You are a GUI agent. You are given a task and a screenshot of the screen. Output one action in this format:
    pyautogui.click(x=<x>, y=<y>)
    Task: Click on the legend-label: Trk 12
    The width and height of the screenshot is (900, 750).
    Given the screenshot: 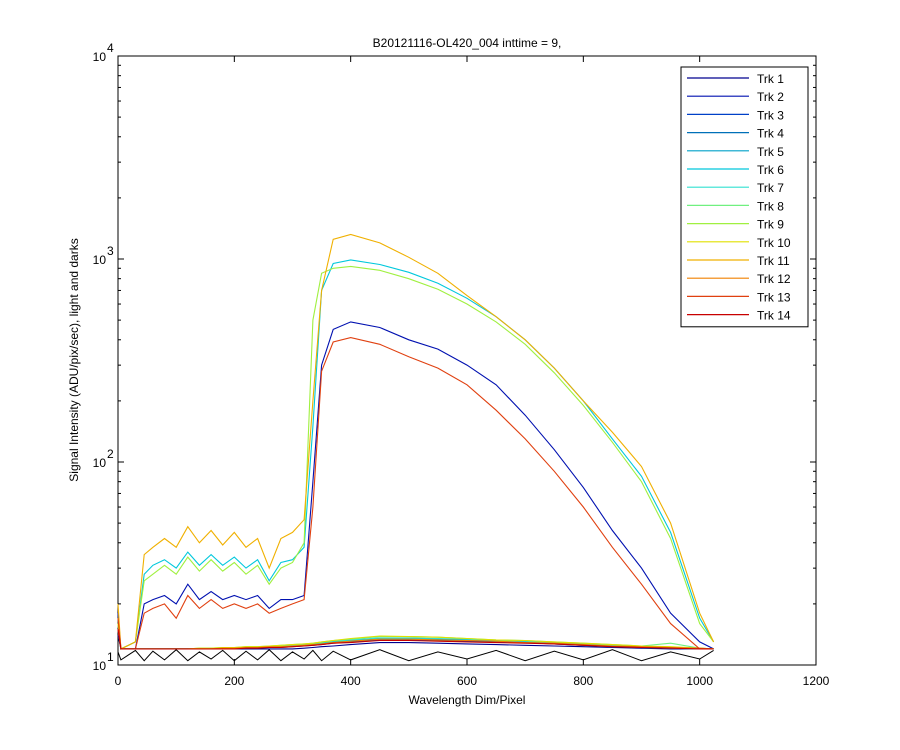 What is the action you would take?
    pyautogui.click(x=774, y=279)
    